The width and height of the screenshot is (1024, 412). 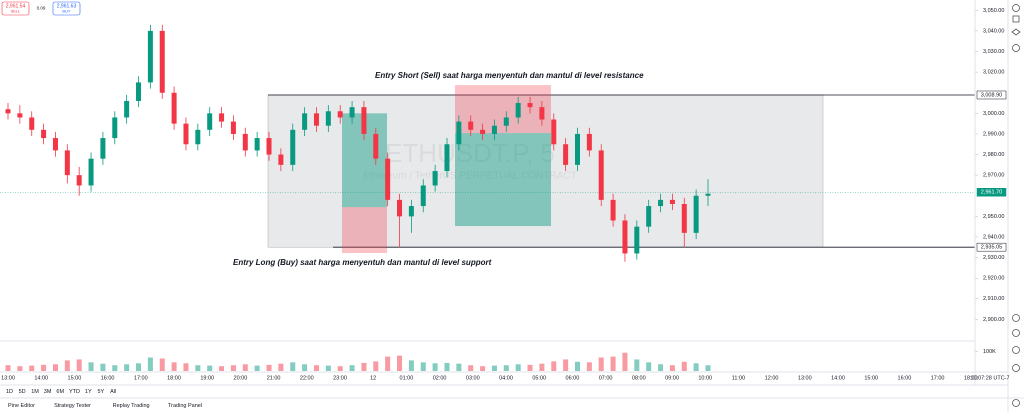 What do you see at coordinates (113, 392) in the screenshot?
I see `timeframe-button: All` at bounding box center [113, 392].